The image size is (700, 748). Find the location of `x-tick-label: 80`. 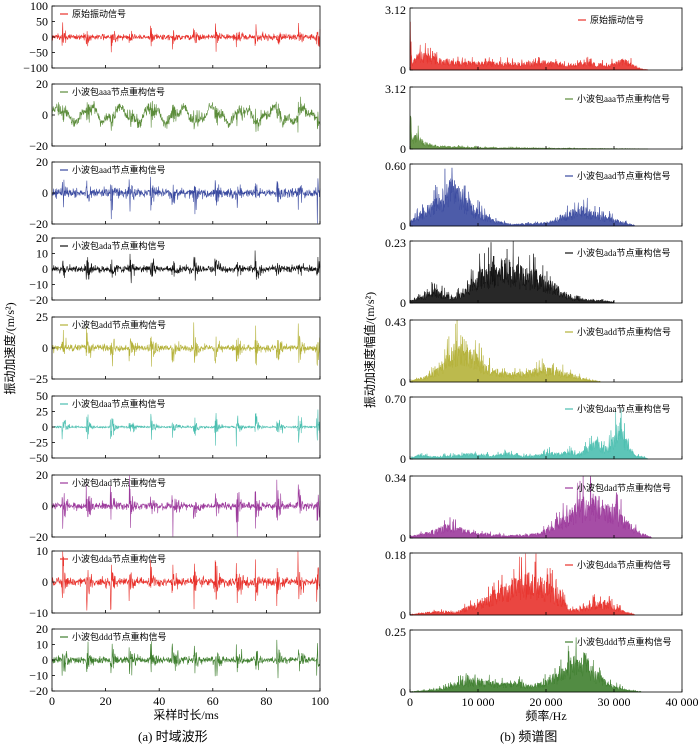

x-tick-label: 80 is located at coordinates (266, 701).